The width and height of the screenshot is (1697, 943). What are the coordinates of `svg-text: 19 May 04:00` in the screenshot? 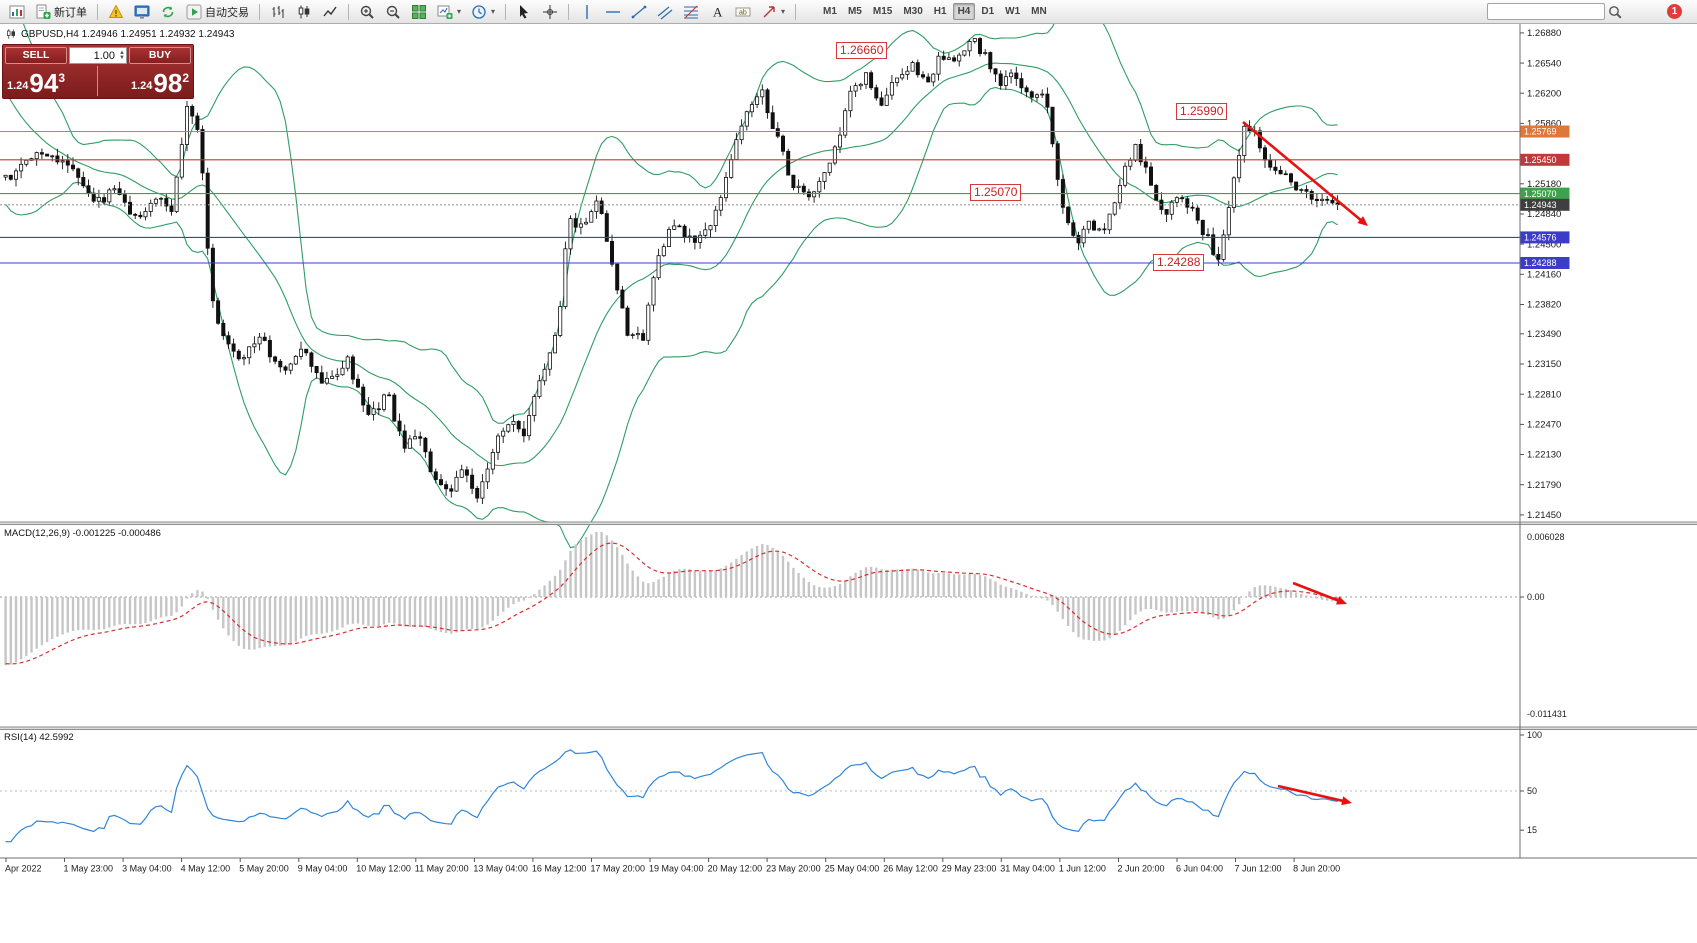 It's located at (676, 869).